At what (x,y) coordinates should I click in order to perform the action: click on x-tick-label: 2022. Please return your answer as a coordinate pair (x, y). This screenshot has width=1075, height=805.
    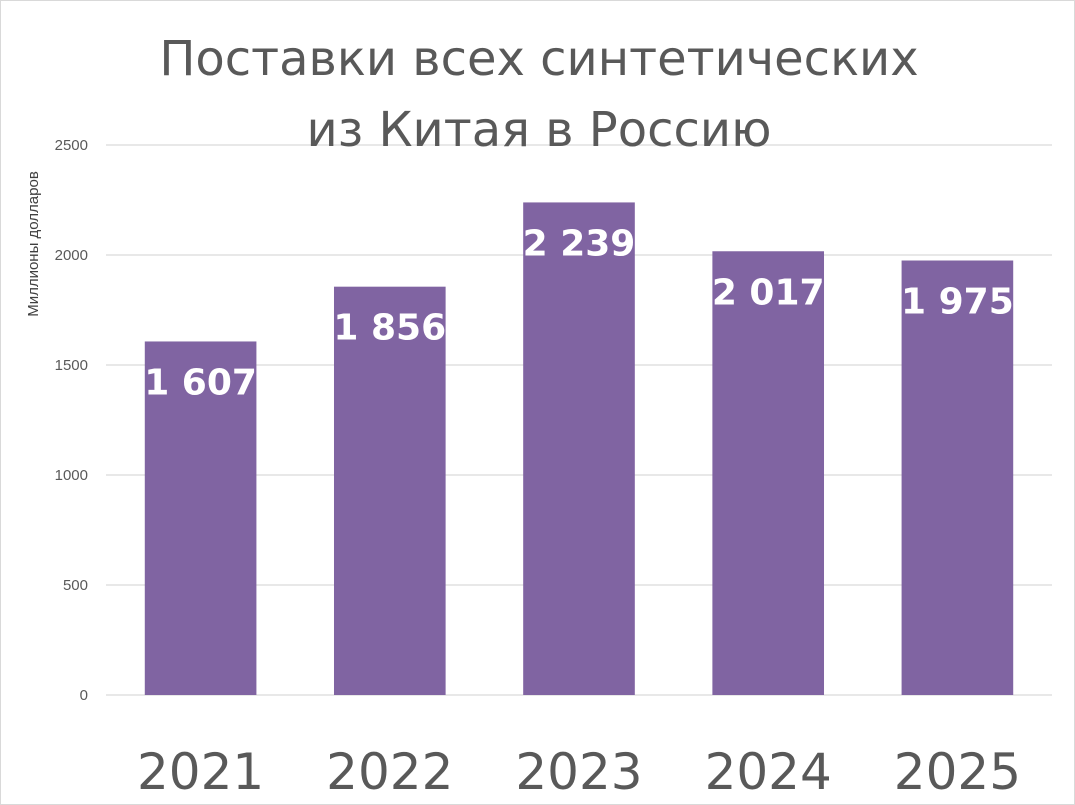
    Looking at the image, I should click on (389, 772).